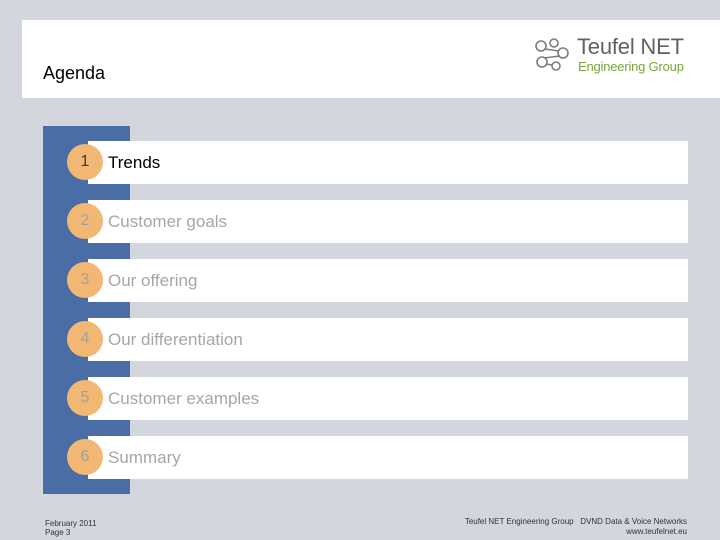 The height and width of the screenshot is (540, 720). What do you see at coordinates (58, 532) in the screenshot?
I see `footer-page-number: Page 3` at bounding box center [58, 532].